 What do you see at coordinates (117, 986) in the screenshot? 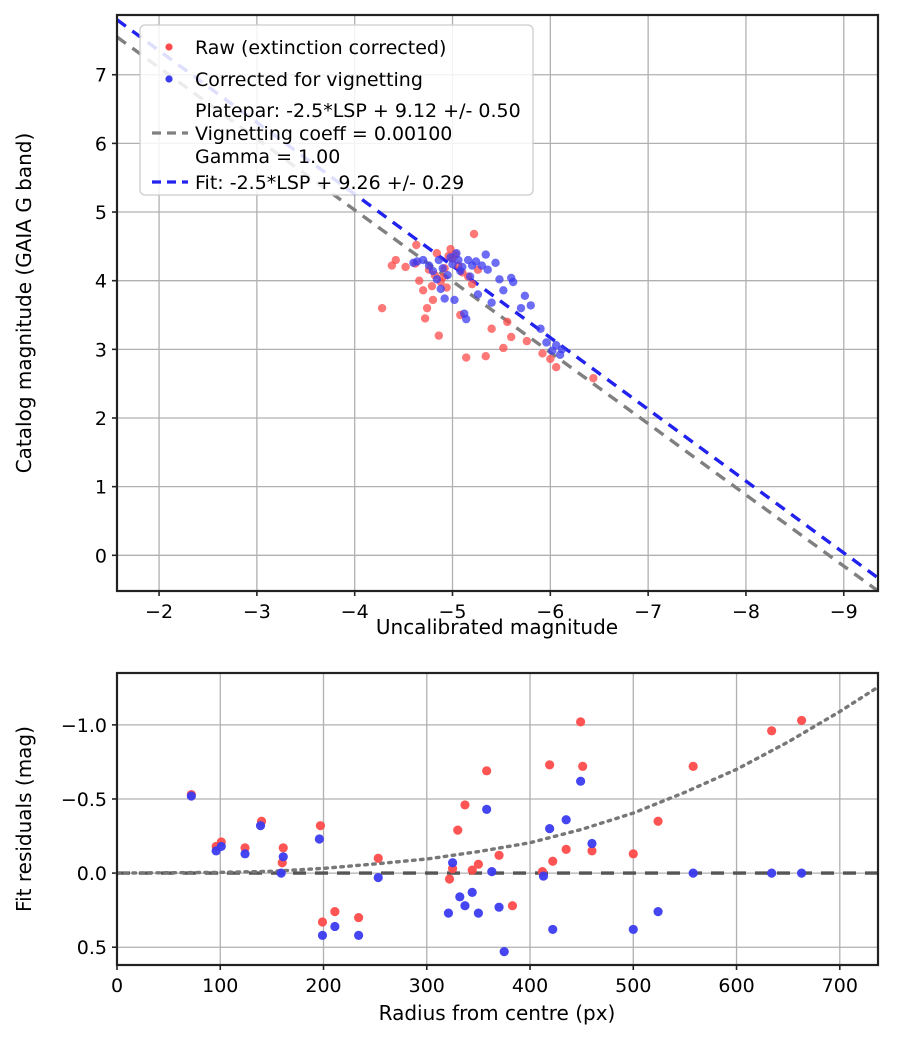
I see `x-tick-label: 0` at bounding box center [117, 986].